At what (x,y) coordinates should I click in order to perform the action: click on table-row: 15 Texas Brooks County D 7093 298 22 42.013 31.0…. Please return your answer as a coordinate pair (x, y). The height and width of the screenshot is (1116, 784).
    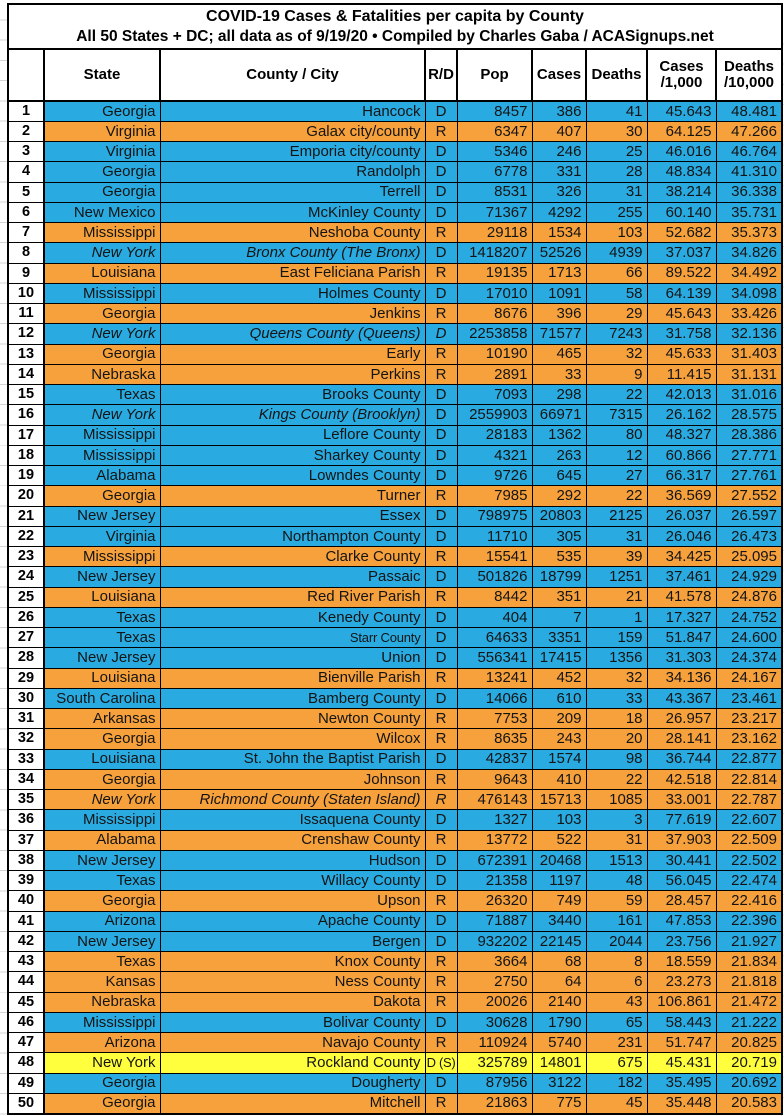
    Looking at the image, I should click on (395, 394).